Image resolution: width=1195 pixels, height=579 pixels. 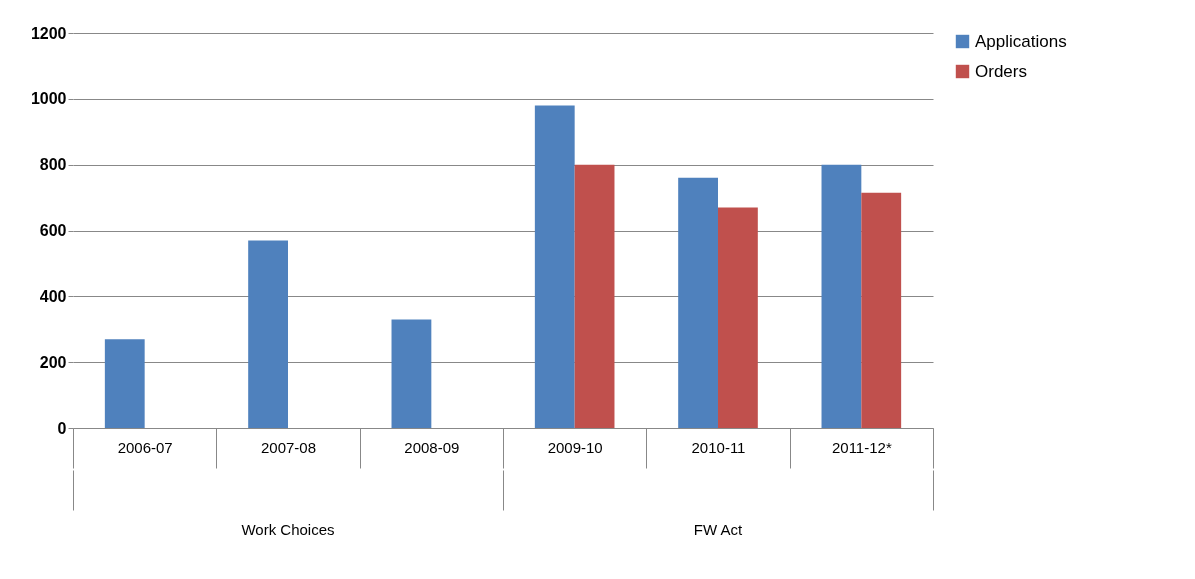 I want to click on legend-label: Applications, so click(x=1021, y=41).